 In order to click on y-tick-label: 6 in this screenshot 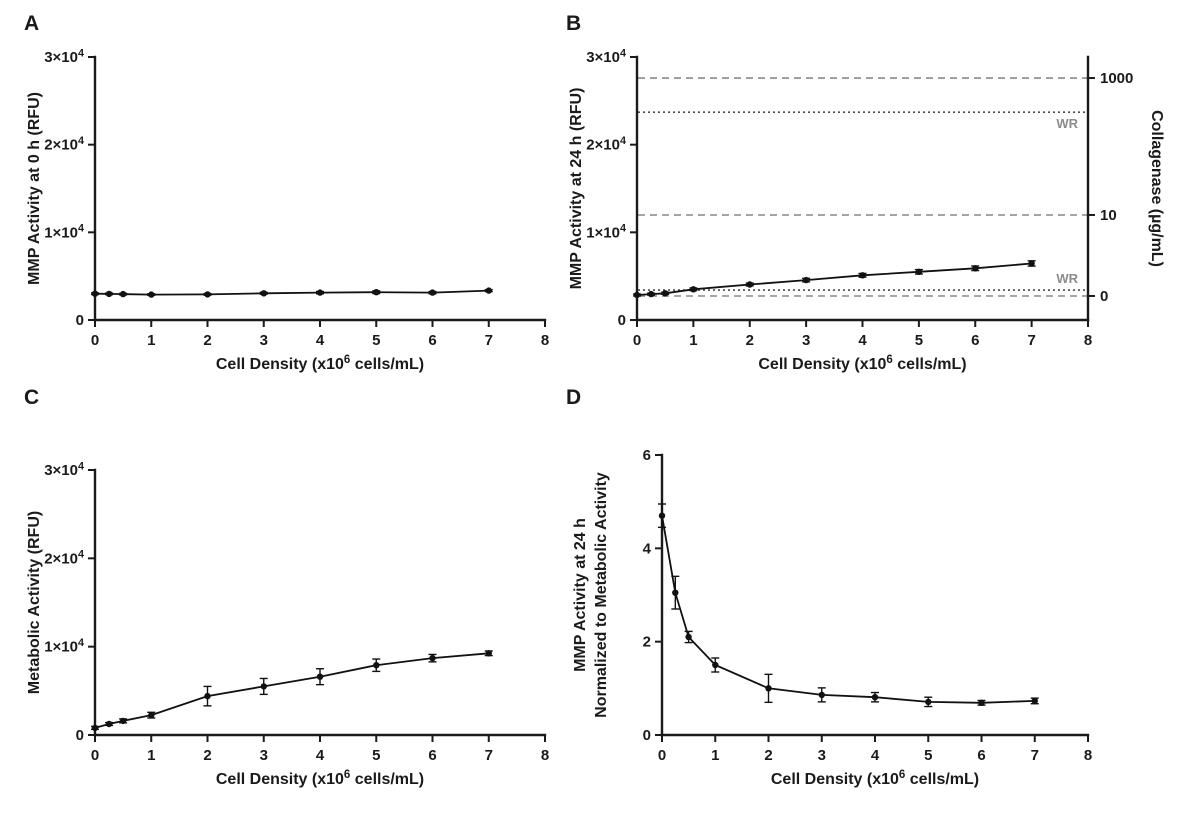, I will do `click(647, 455)`.